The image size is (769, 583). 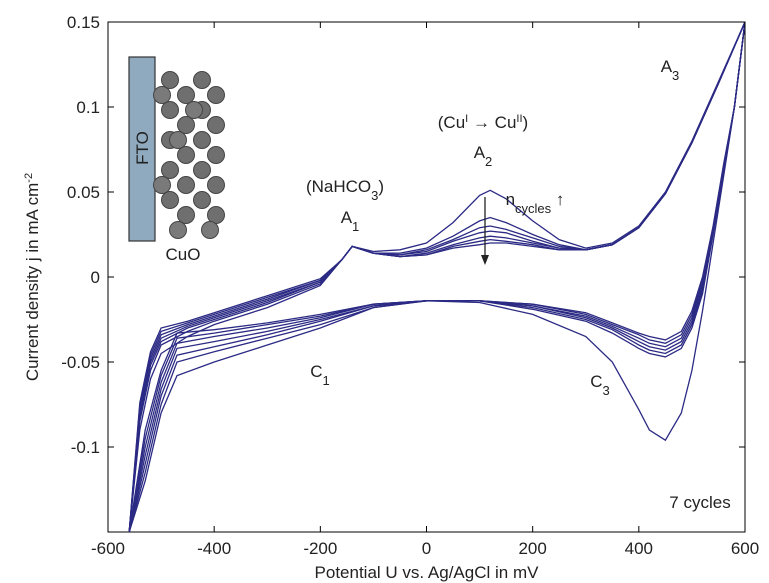 What do you see at coordinates (488, 161) in the screenshot?
I see `annotation-part: 2` at bounding box center [488, 161].